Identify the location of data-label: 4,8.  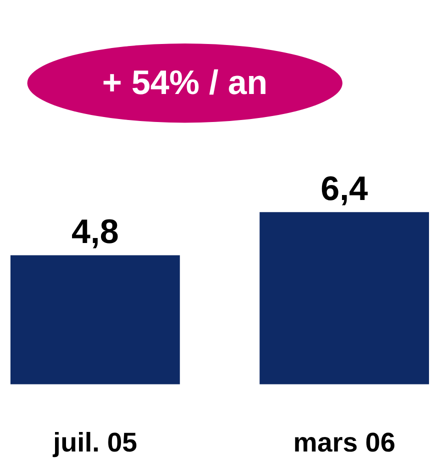
(95, 232).